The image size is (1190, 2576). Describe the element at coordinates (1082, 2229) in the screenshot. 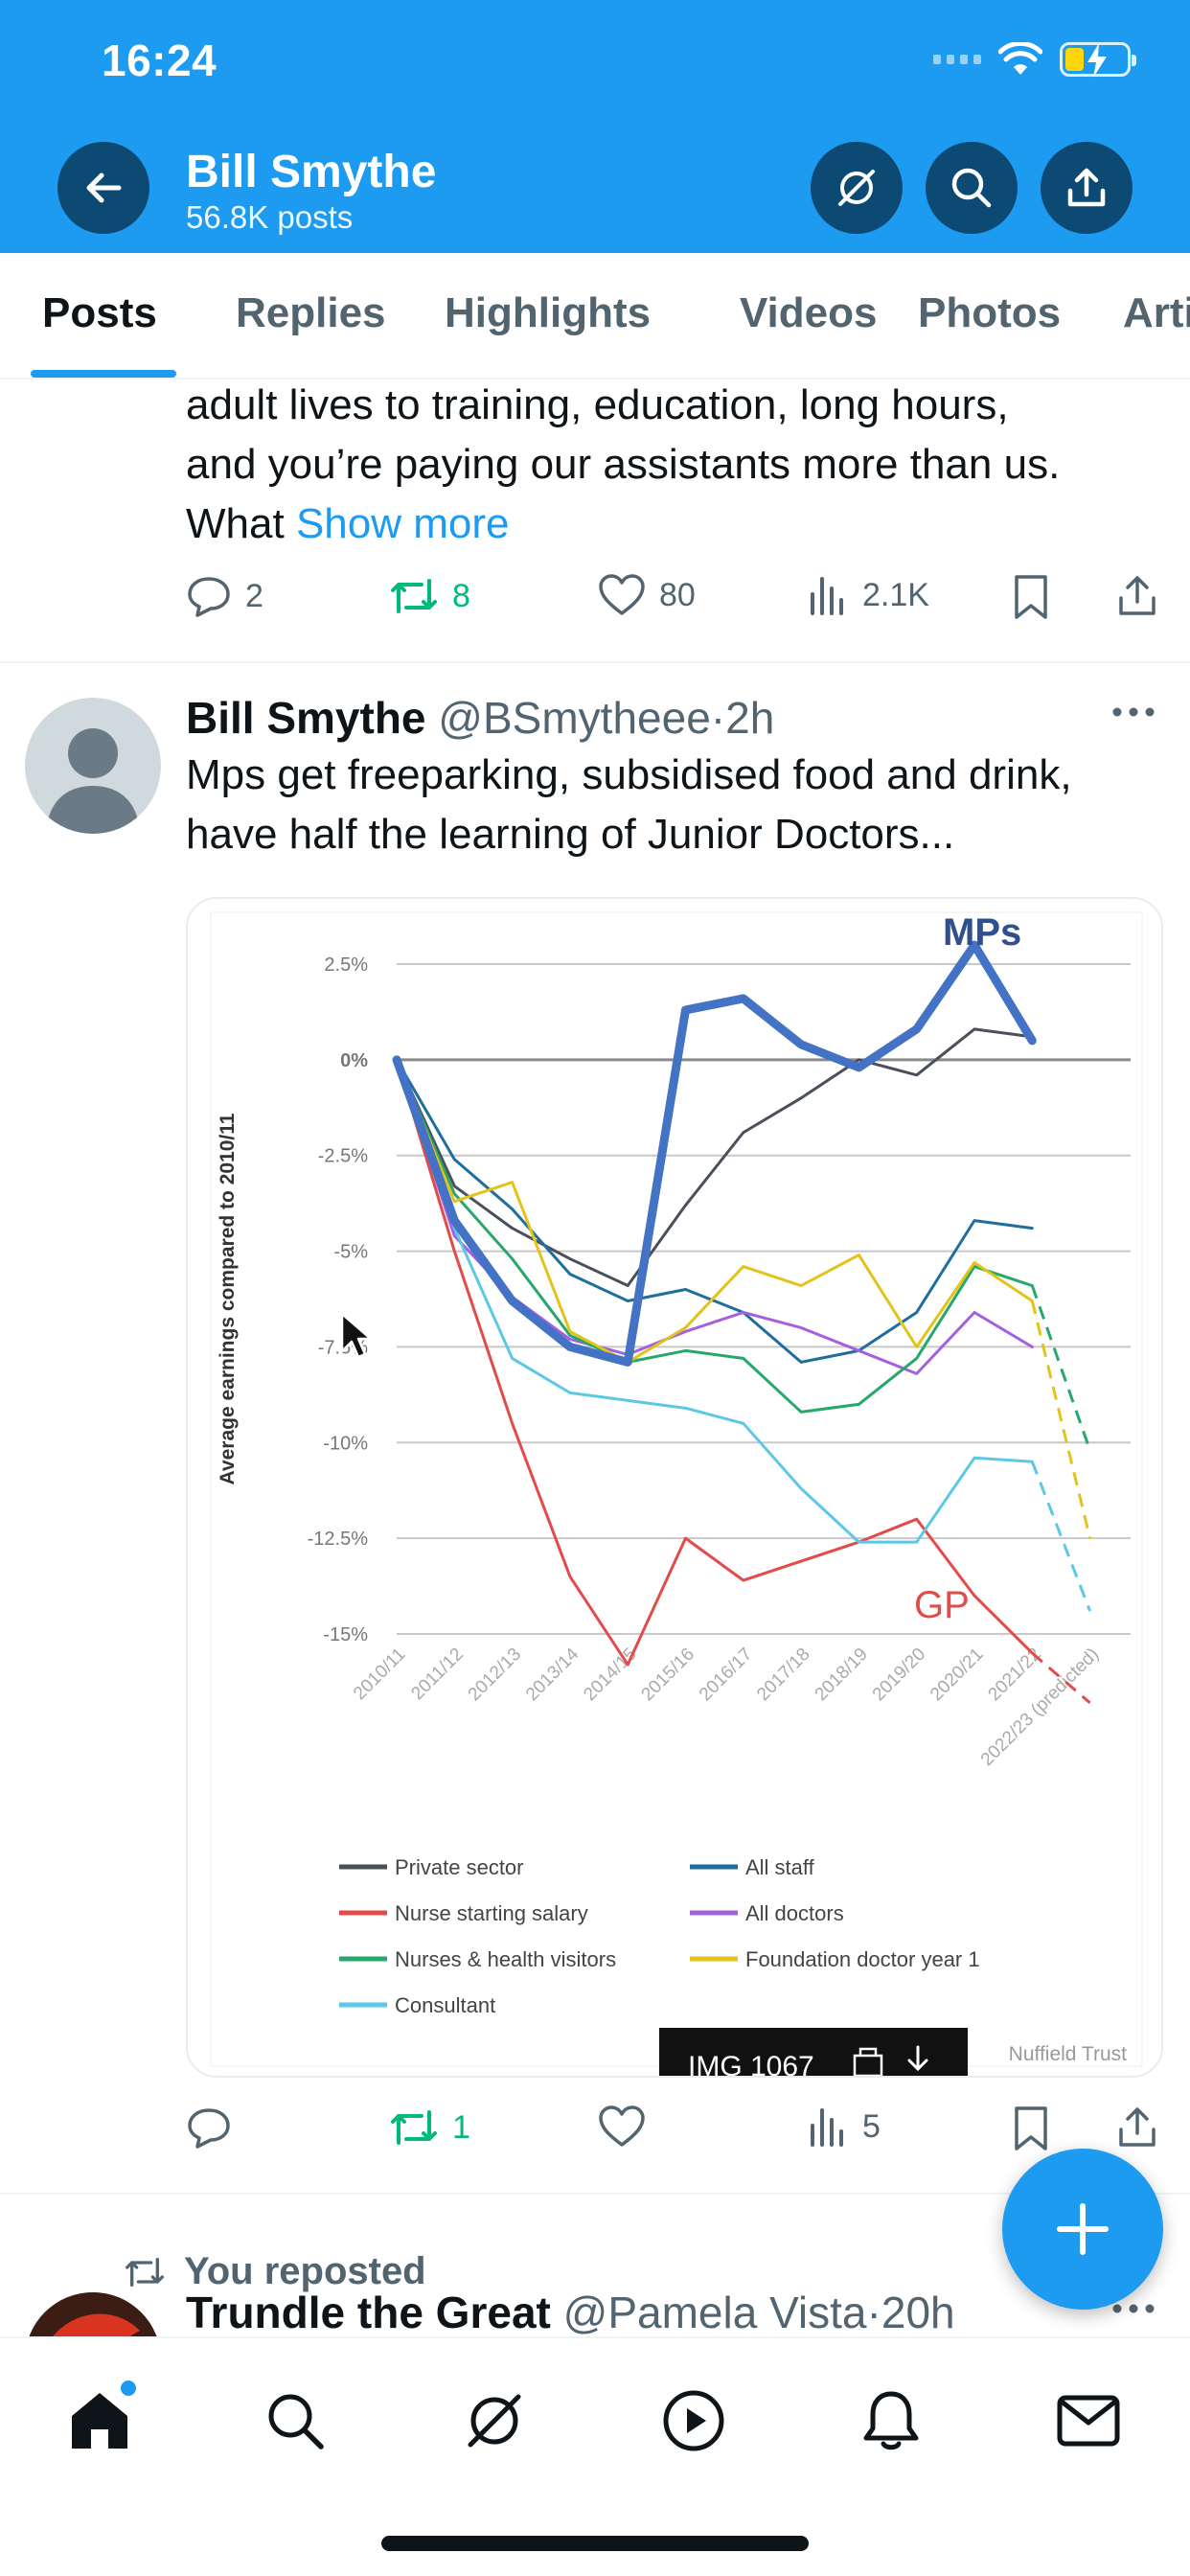

I see `compose-button` at that location.